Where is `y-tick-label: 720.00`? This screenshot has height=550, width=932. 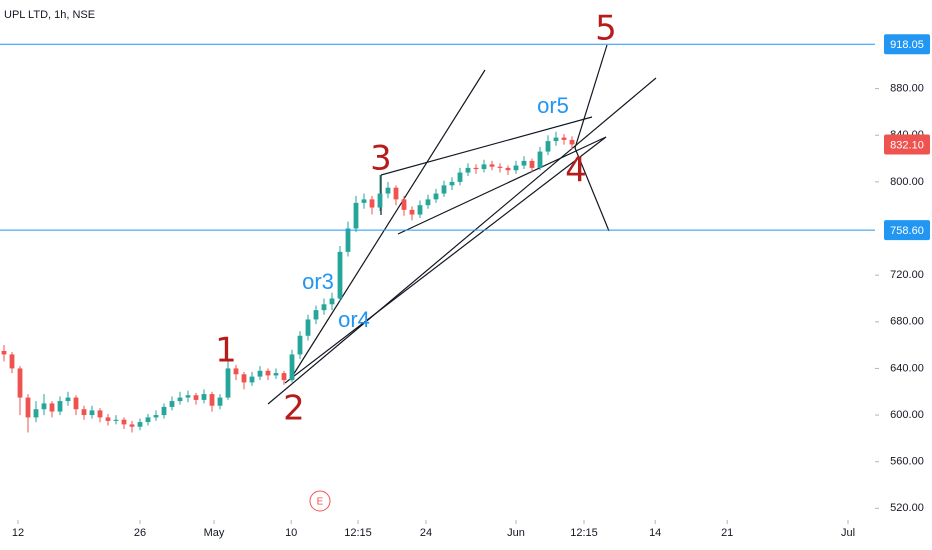 y-tick-label: 720.00 is located at coordinates (907, 275).